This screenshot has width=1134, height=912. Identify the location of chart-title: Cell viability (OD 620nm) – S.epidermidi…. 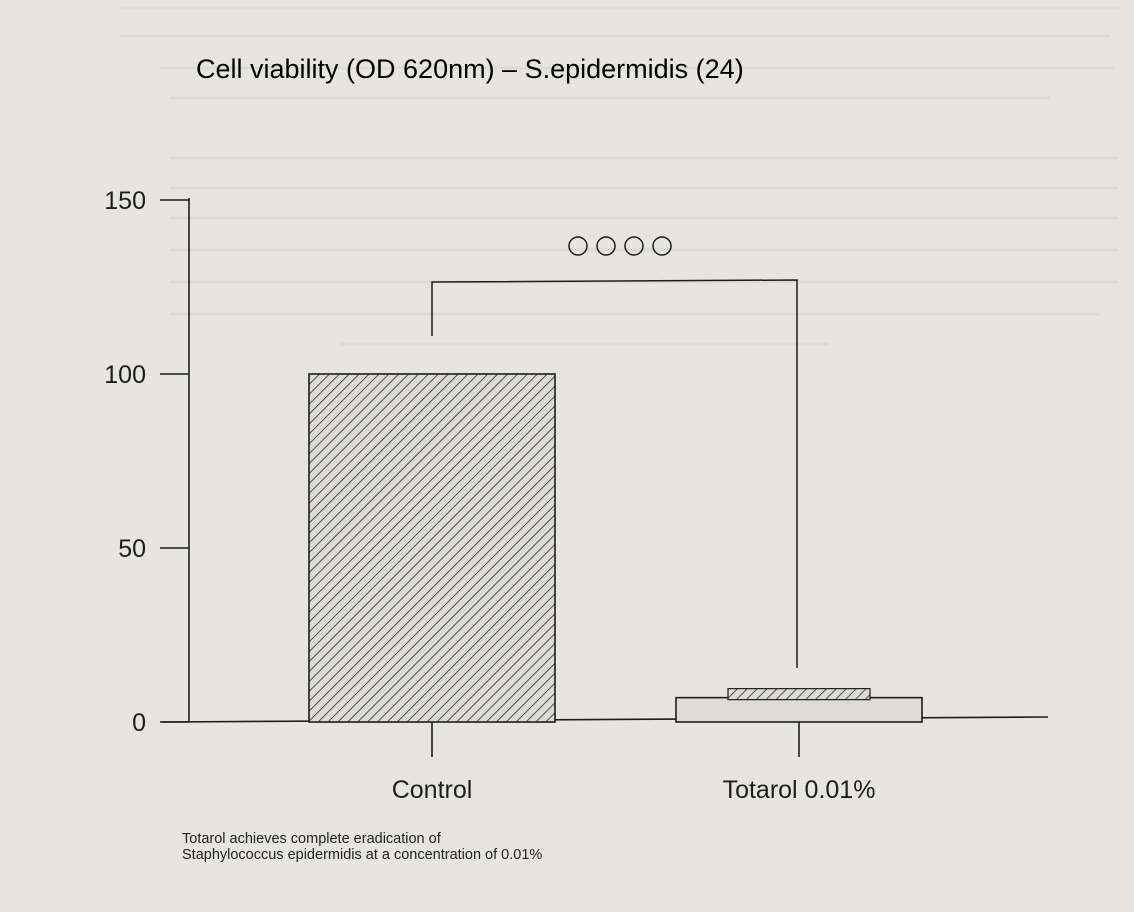
(470, 69).